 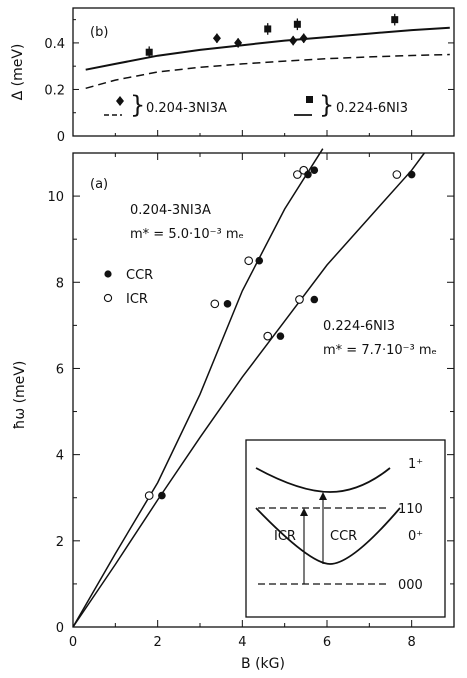 I want to click on panel-a-x-axis-label: B (kG), so click(x=263, y=664).